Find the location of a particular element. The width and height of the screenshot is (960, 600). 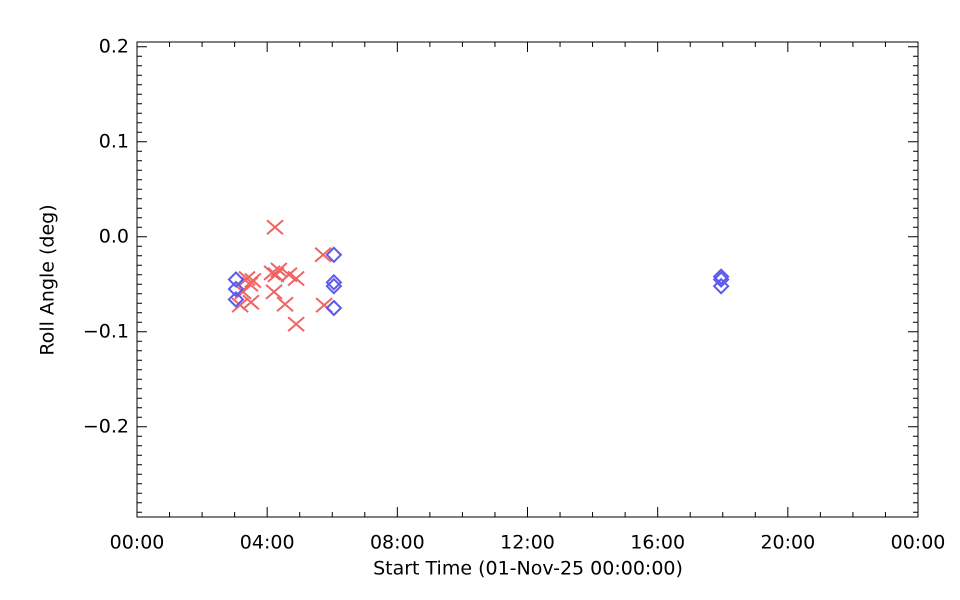

x-tick-label: 20:00 is located at coordinates (787, 543).